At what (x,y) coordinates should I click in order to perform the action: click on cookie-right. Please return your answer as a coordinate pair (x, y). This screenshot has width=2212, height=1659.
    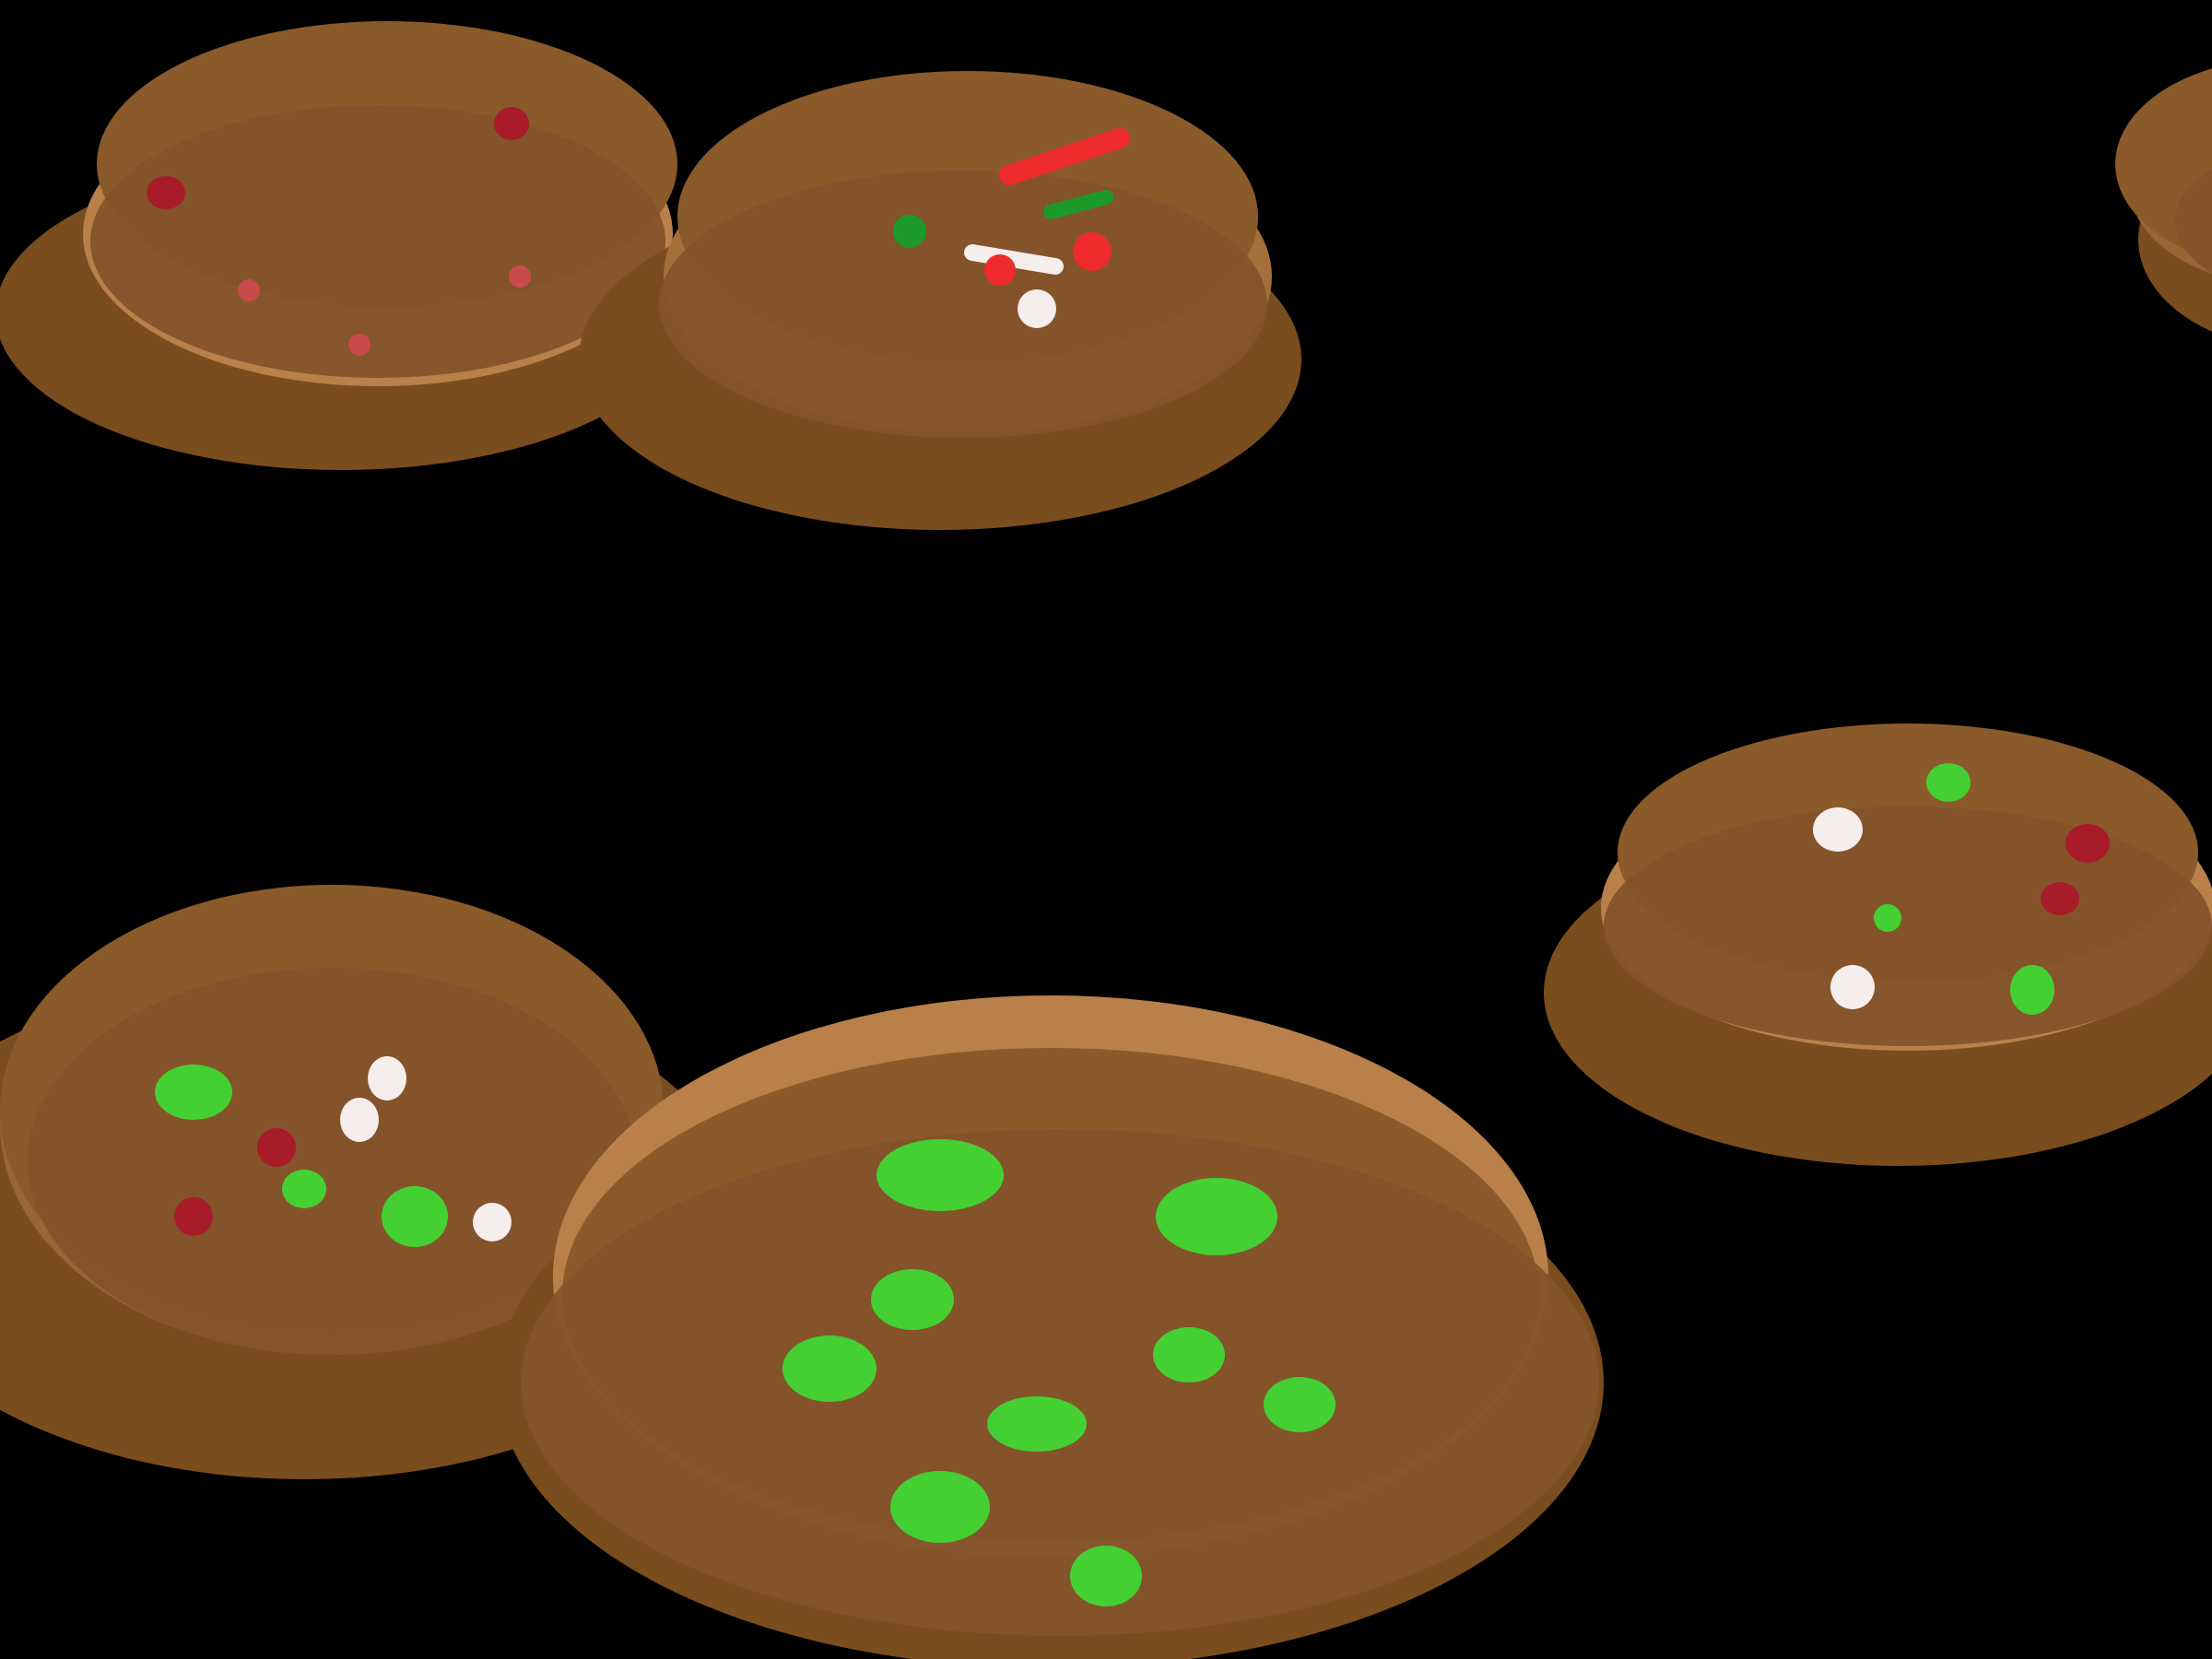
    Looking at the image, I should click on (1878, 945).